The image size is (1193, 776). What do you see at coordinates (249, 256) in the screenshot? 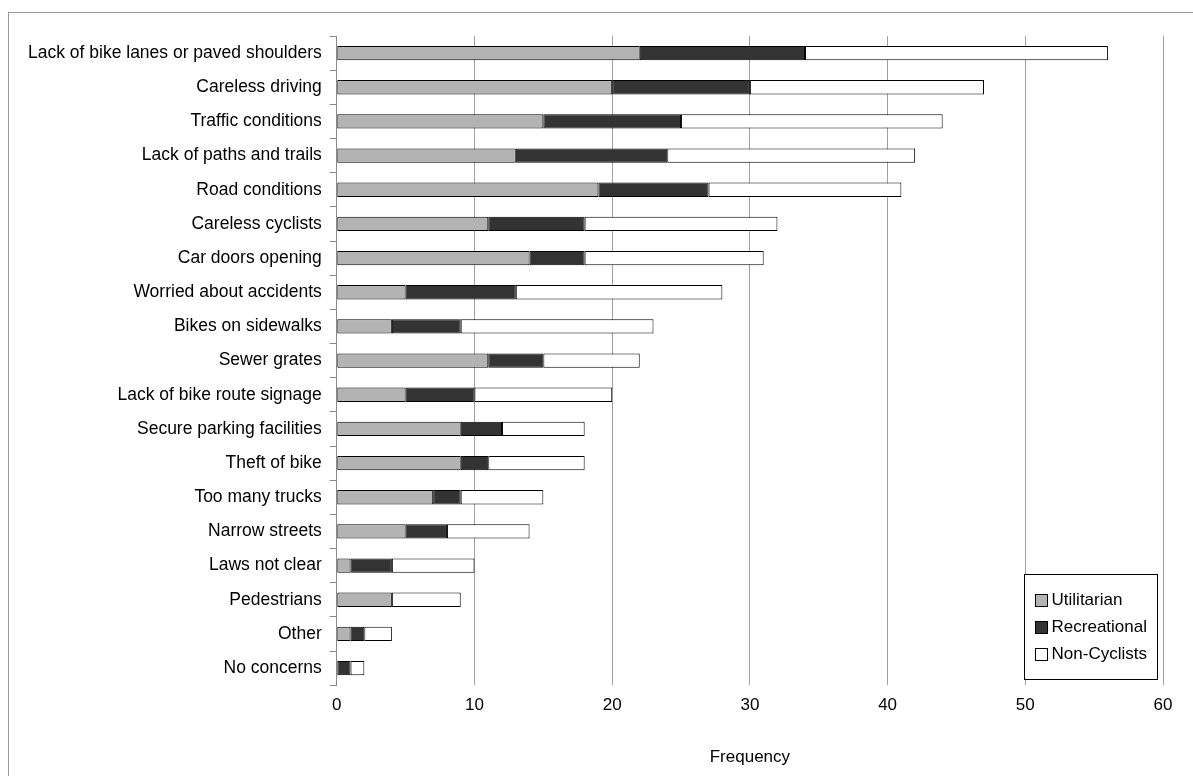
I see `y-tick-label: Car doors opening` at bounding box center [249, 256].